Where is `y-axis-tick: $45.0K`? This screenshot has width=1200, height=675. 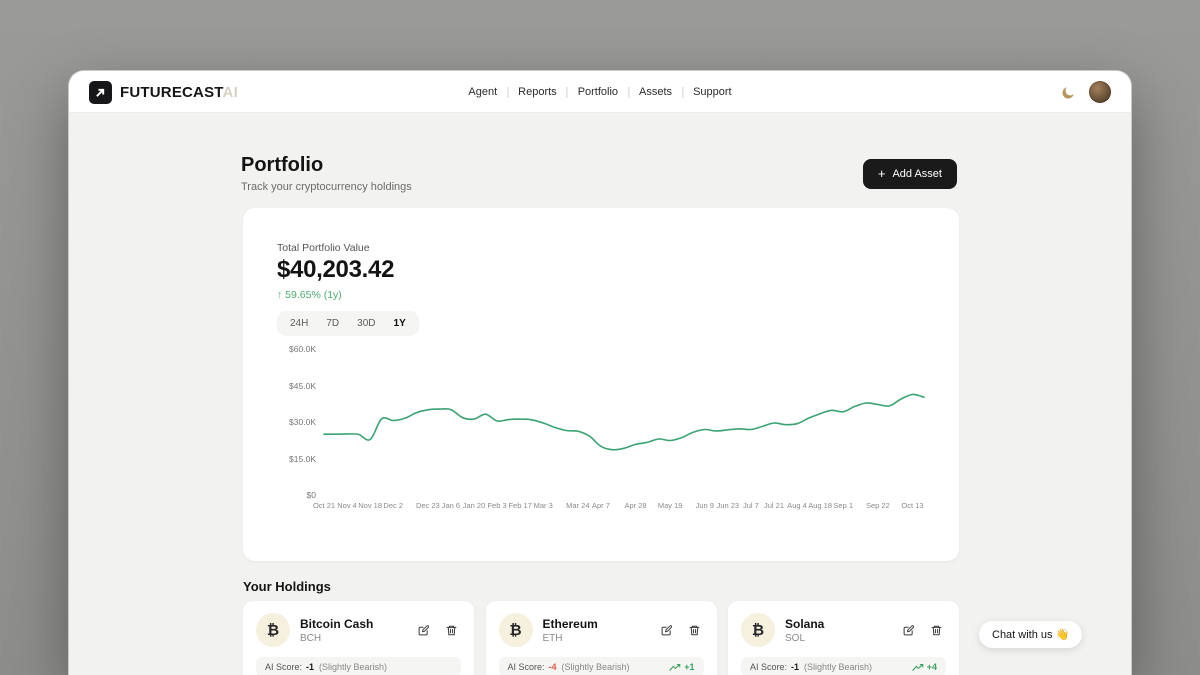
y-axis-tick: $45.0K is located at coordinates (302, 385).